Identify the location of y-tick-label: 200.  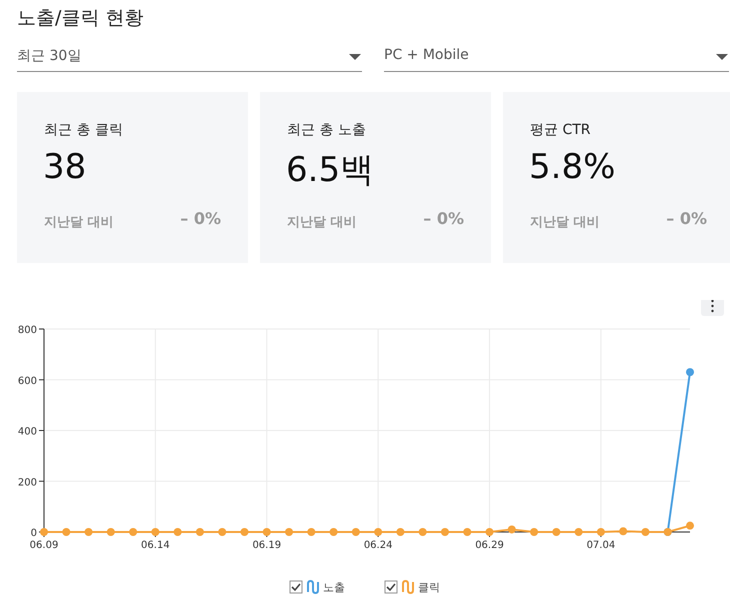
(27, 482).